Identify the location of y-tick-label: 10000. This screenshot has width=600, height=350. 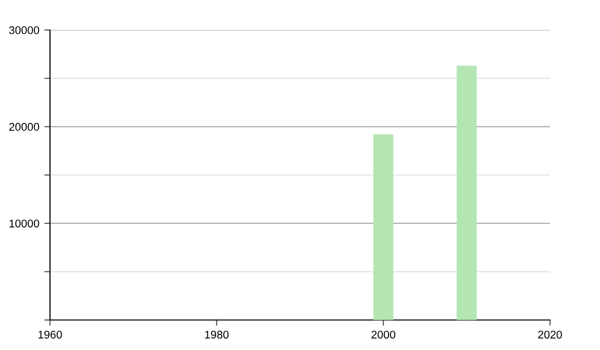
(25, 224).